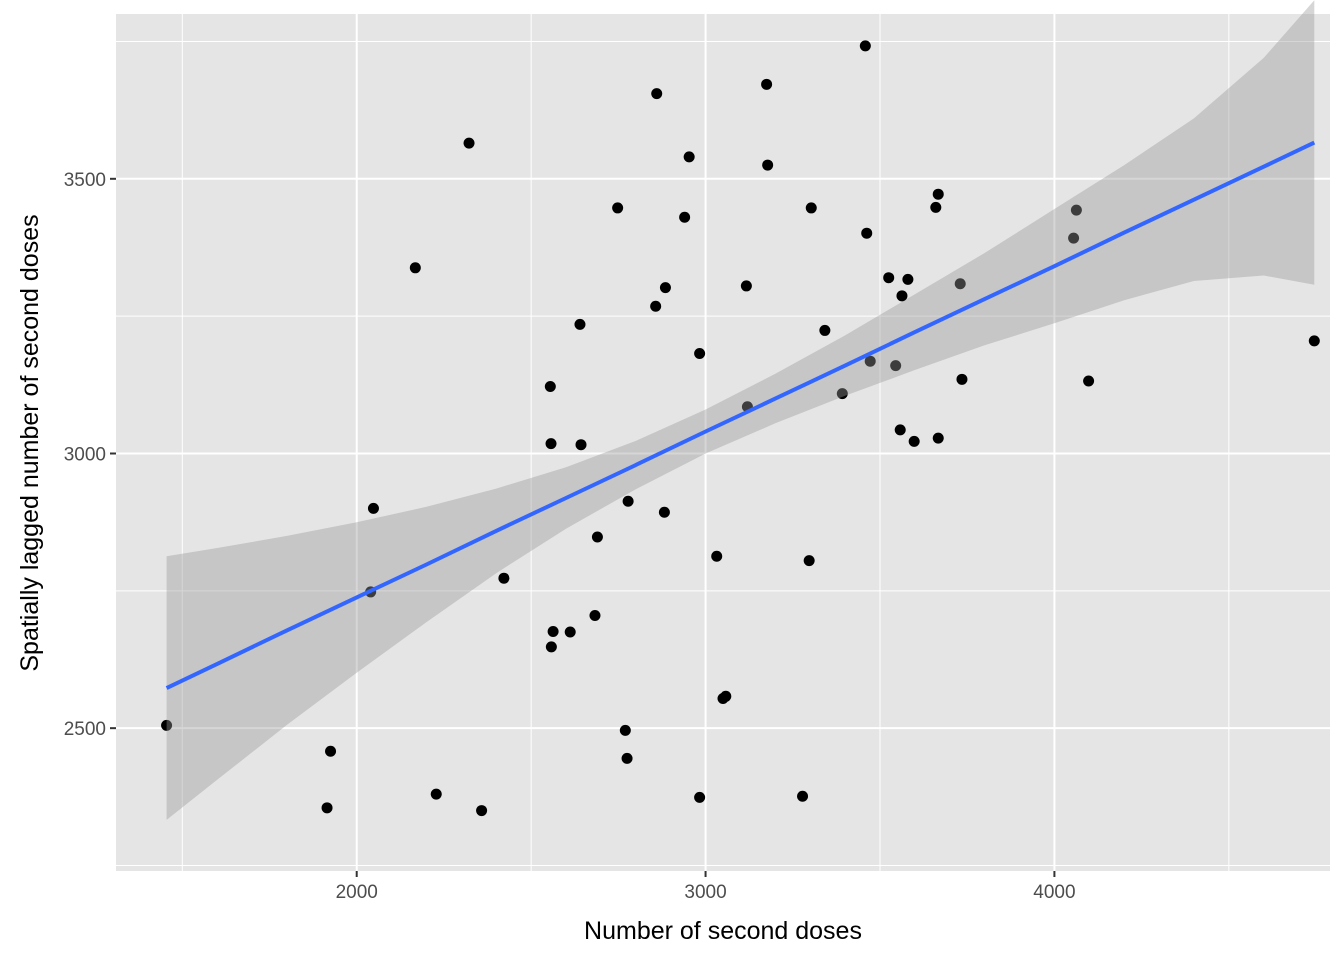  What do you see at coordinates (1054, 892) in the screenshot?
I see `x-tick-label: 4000` at bounding box center [1054, 892].